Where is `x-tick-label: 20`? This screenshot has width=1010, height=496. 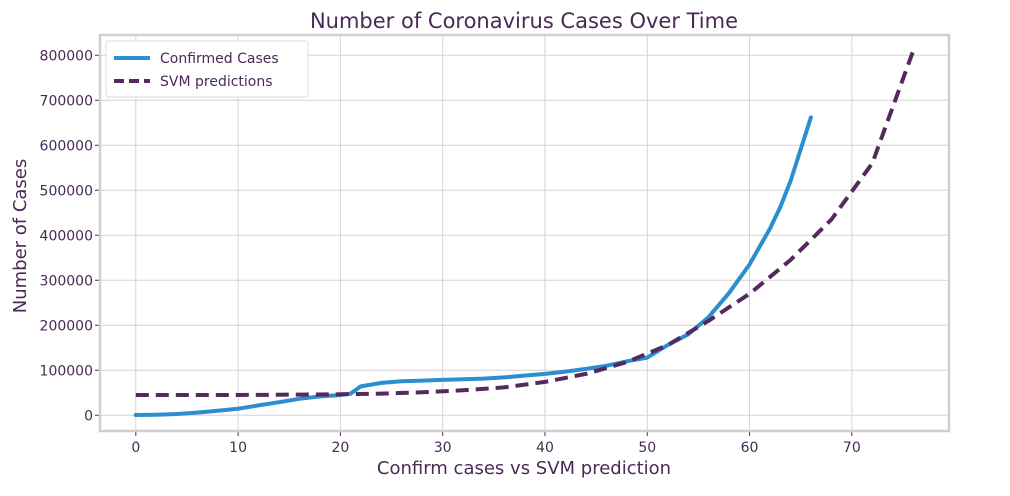 x-tick-label: 20 is located at coordinates (340, 448).